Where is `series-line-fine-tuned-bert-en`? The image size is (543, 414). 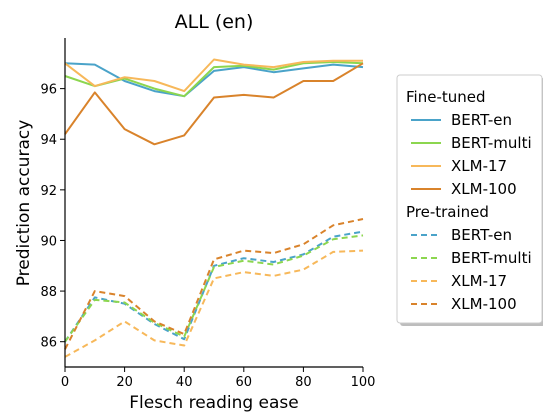
series-line-fine-tuned-bert-en is located at coordinates (214, 80).